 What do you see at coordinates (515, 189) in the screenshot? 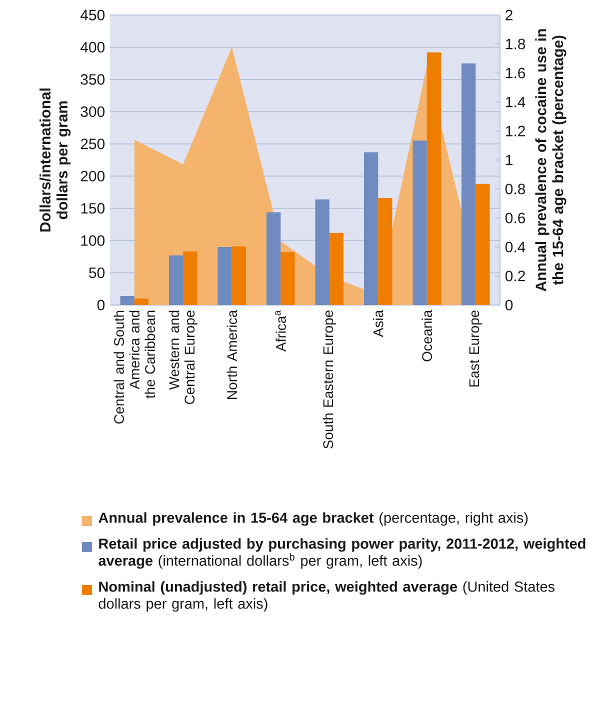
I see `y2-tick-label: 0.8` at bounding box center [515, 189].